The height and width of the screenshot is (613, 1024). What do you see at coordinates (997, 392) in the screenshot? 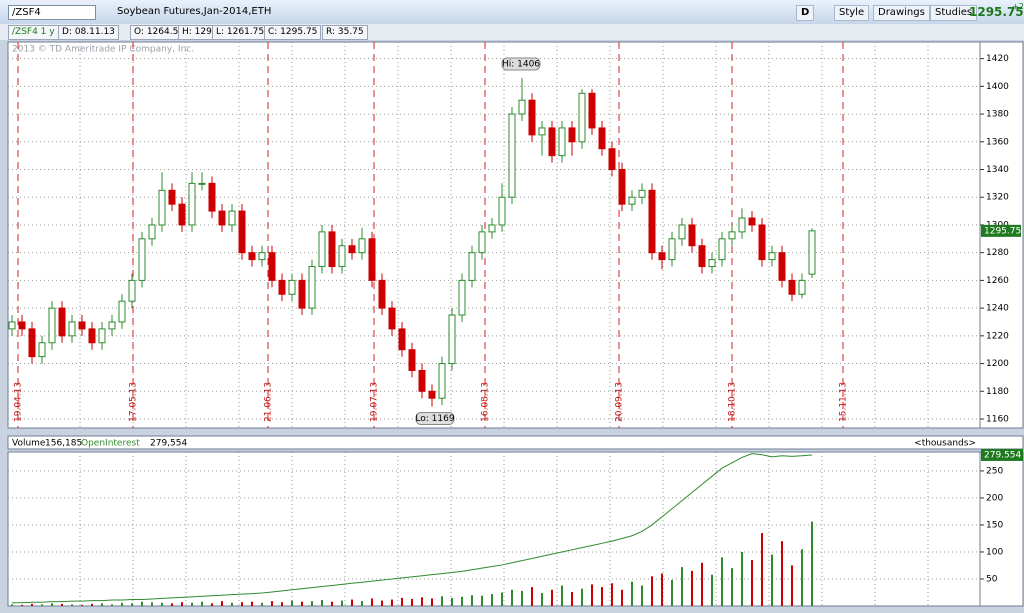
I see `y-tick-label: 1180` at bounding box center [997, 392].